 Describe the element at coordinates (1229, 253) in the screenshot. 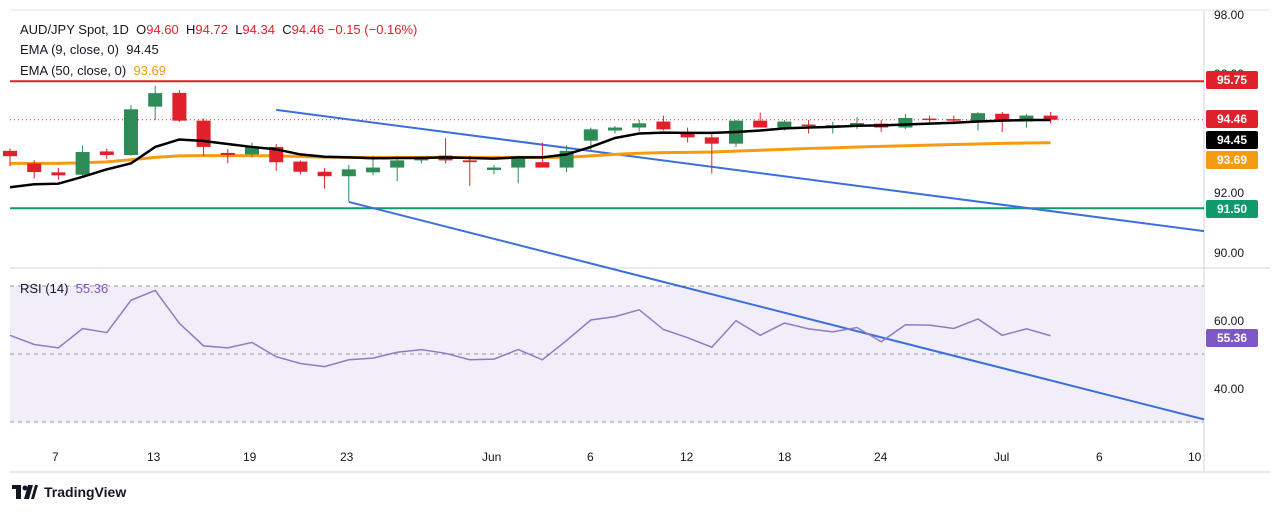

I see `price-axis-label: 90.00` at that location.